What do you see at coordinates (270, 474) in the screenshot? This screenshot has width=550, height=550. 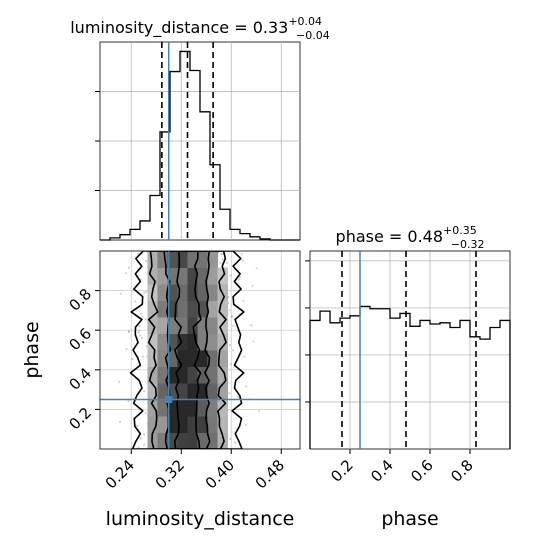 I see `luminosity-distance-tick-label: 0.48` at bounding box center [270, 474].